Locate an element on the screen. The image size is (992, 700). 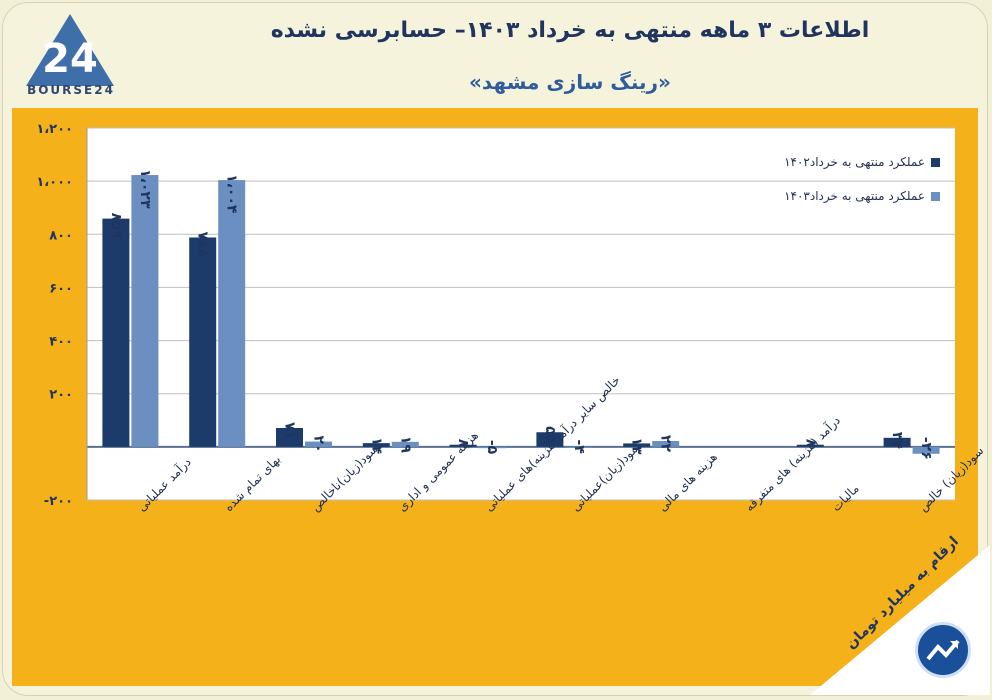
category-label: درآمد عملیاتی is located at coordinates (164, 484).